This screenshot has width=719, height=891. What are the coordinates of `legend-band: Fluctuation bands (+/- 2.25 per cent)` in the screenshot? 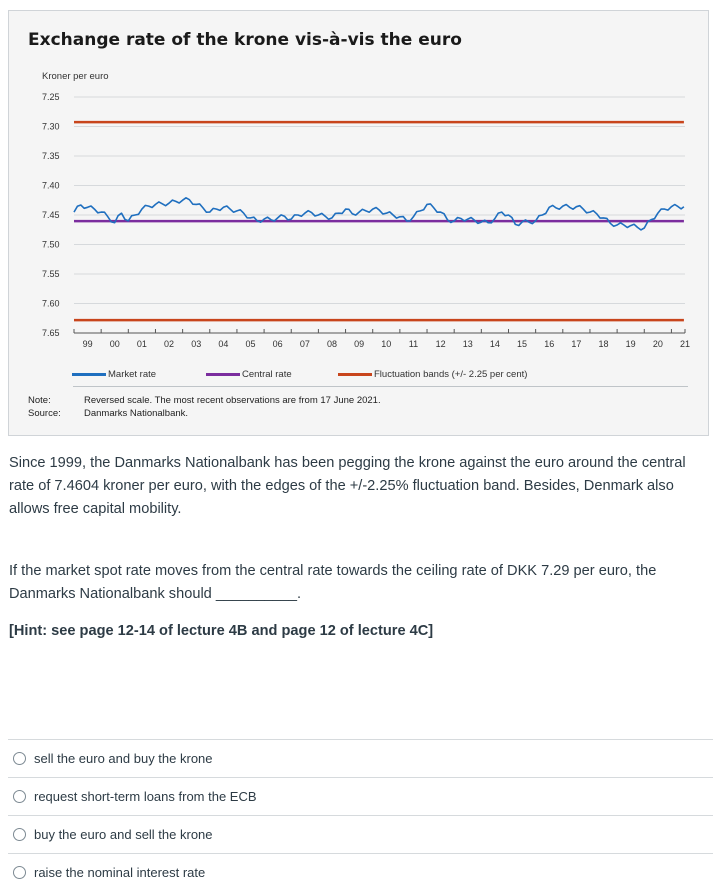 It's located at (432, 374).